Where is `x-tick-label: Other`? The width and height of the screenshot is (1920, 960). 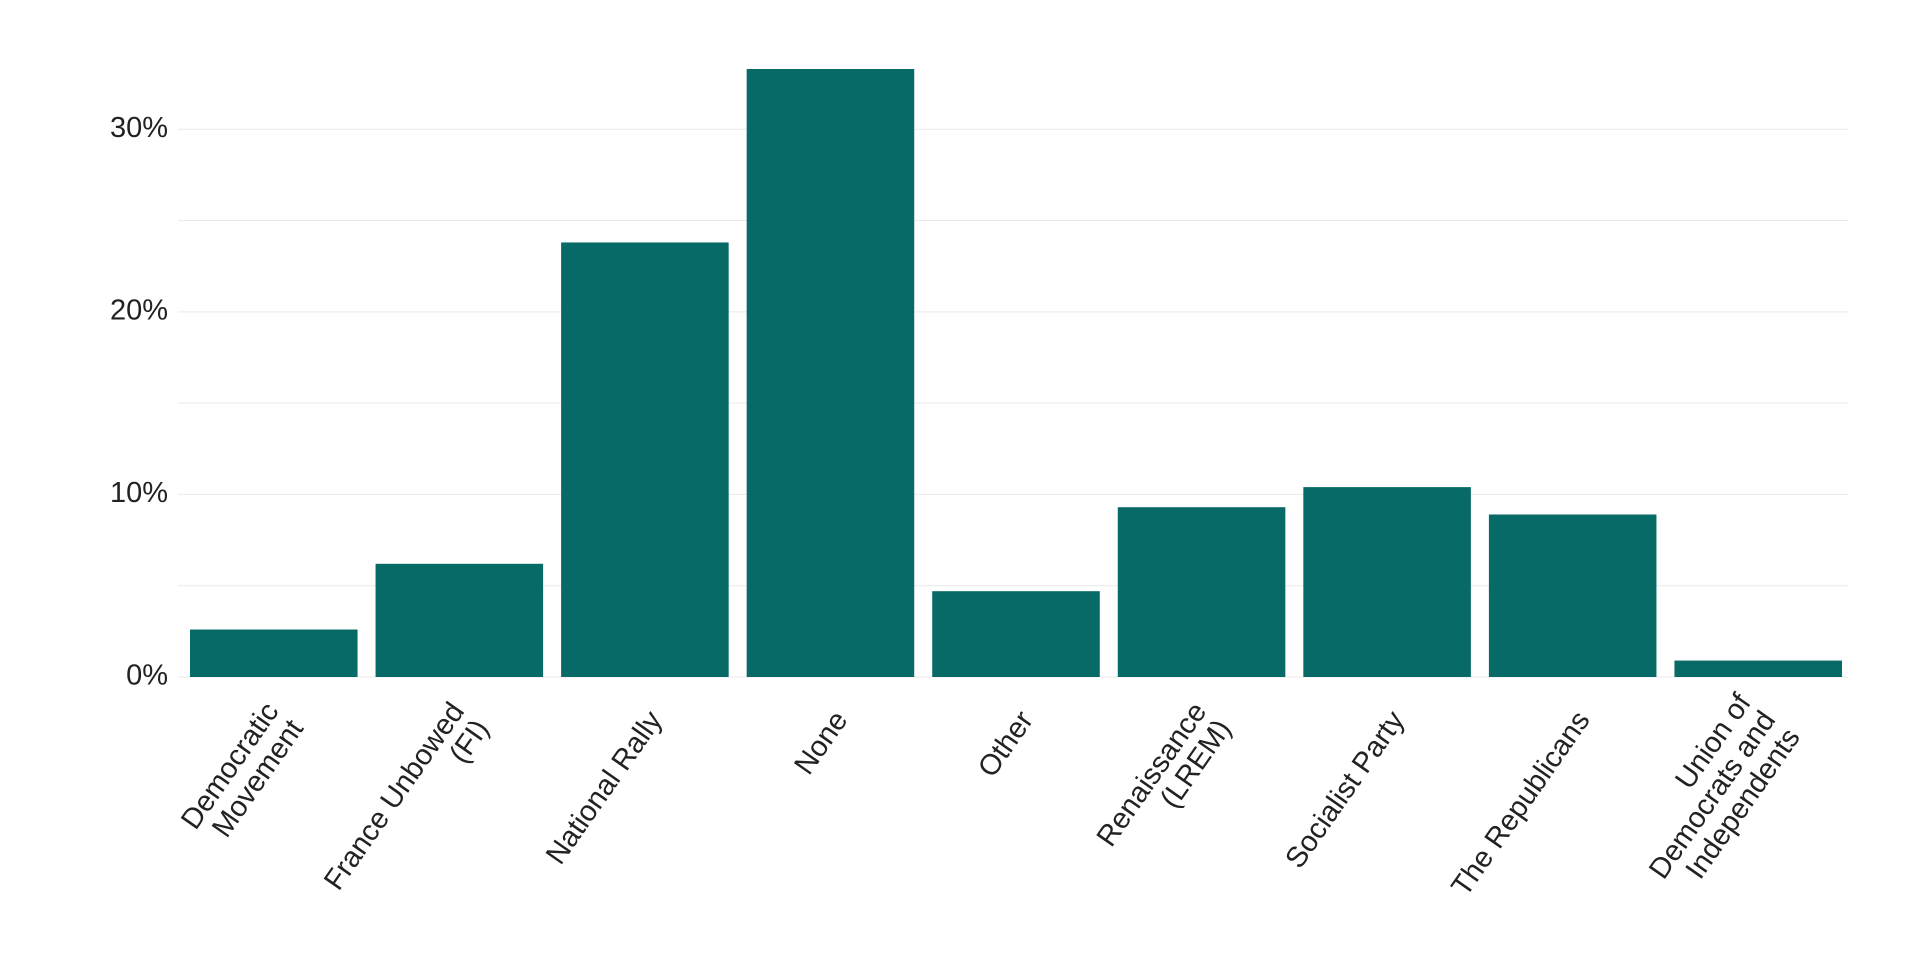 x-tick-label: Other is located at coordinates (1006, 744).